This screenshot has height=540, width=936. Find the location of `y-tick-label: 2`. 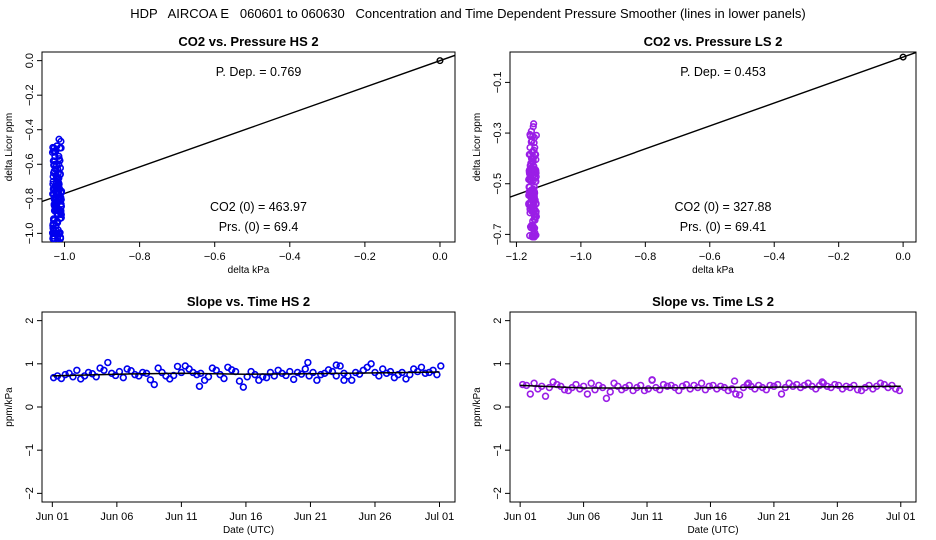

y-tick-label: 2 is located at coordinates (30, 321).